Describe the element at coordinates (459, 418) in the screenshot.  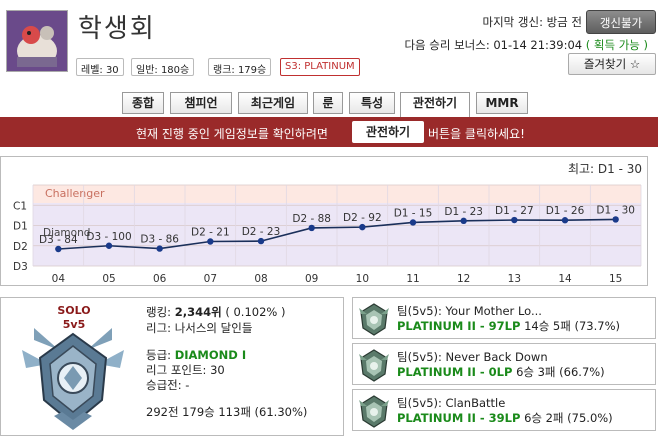
I see `team-tier: PLATINUM II - 39LP` at that location.